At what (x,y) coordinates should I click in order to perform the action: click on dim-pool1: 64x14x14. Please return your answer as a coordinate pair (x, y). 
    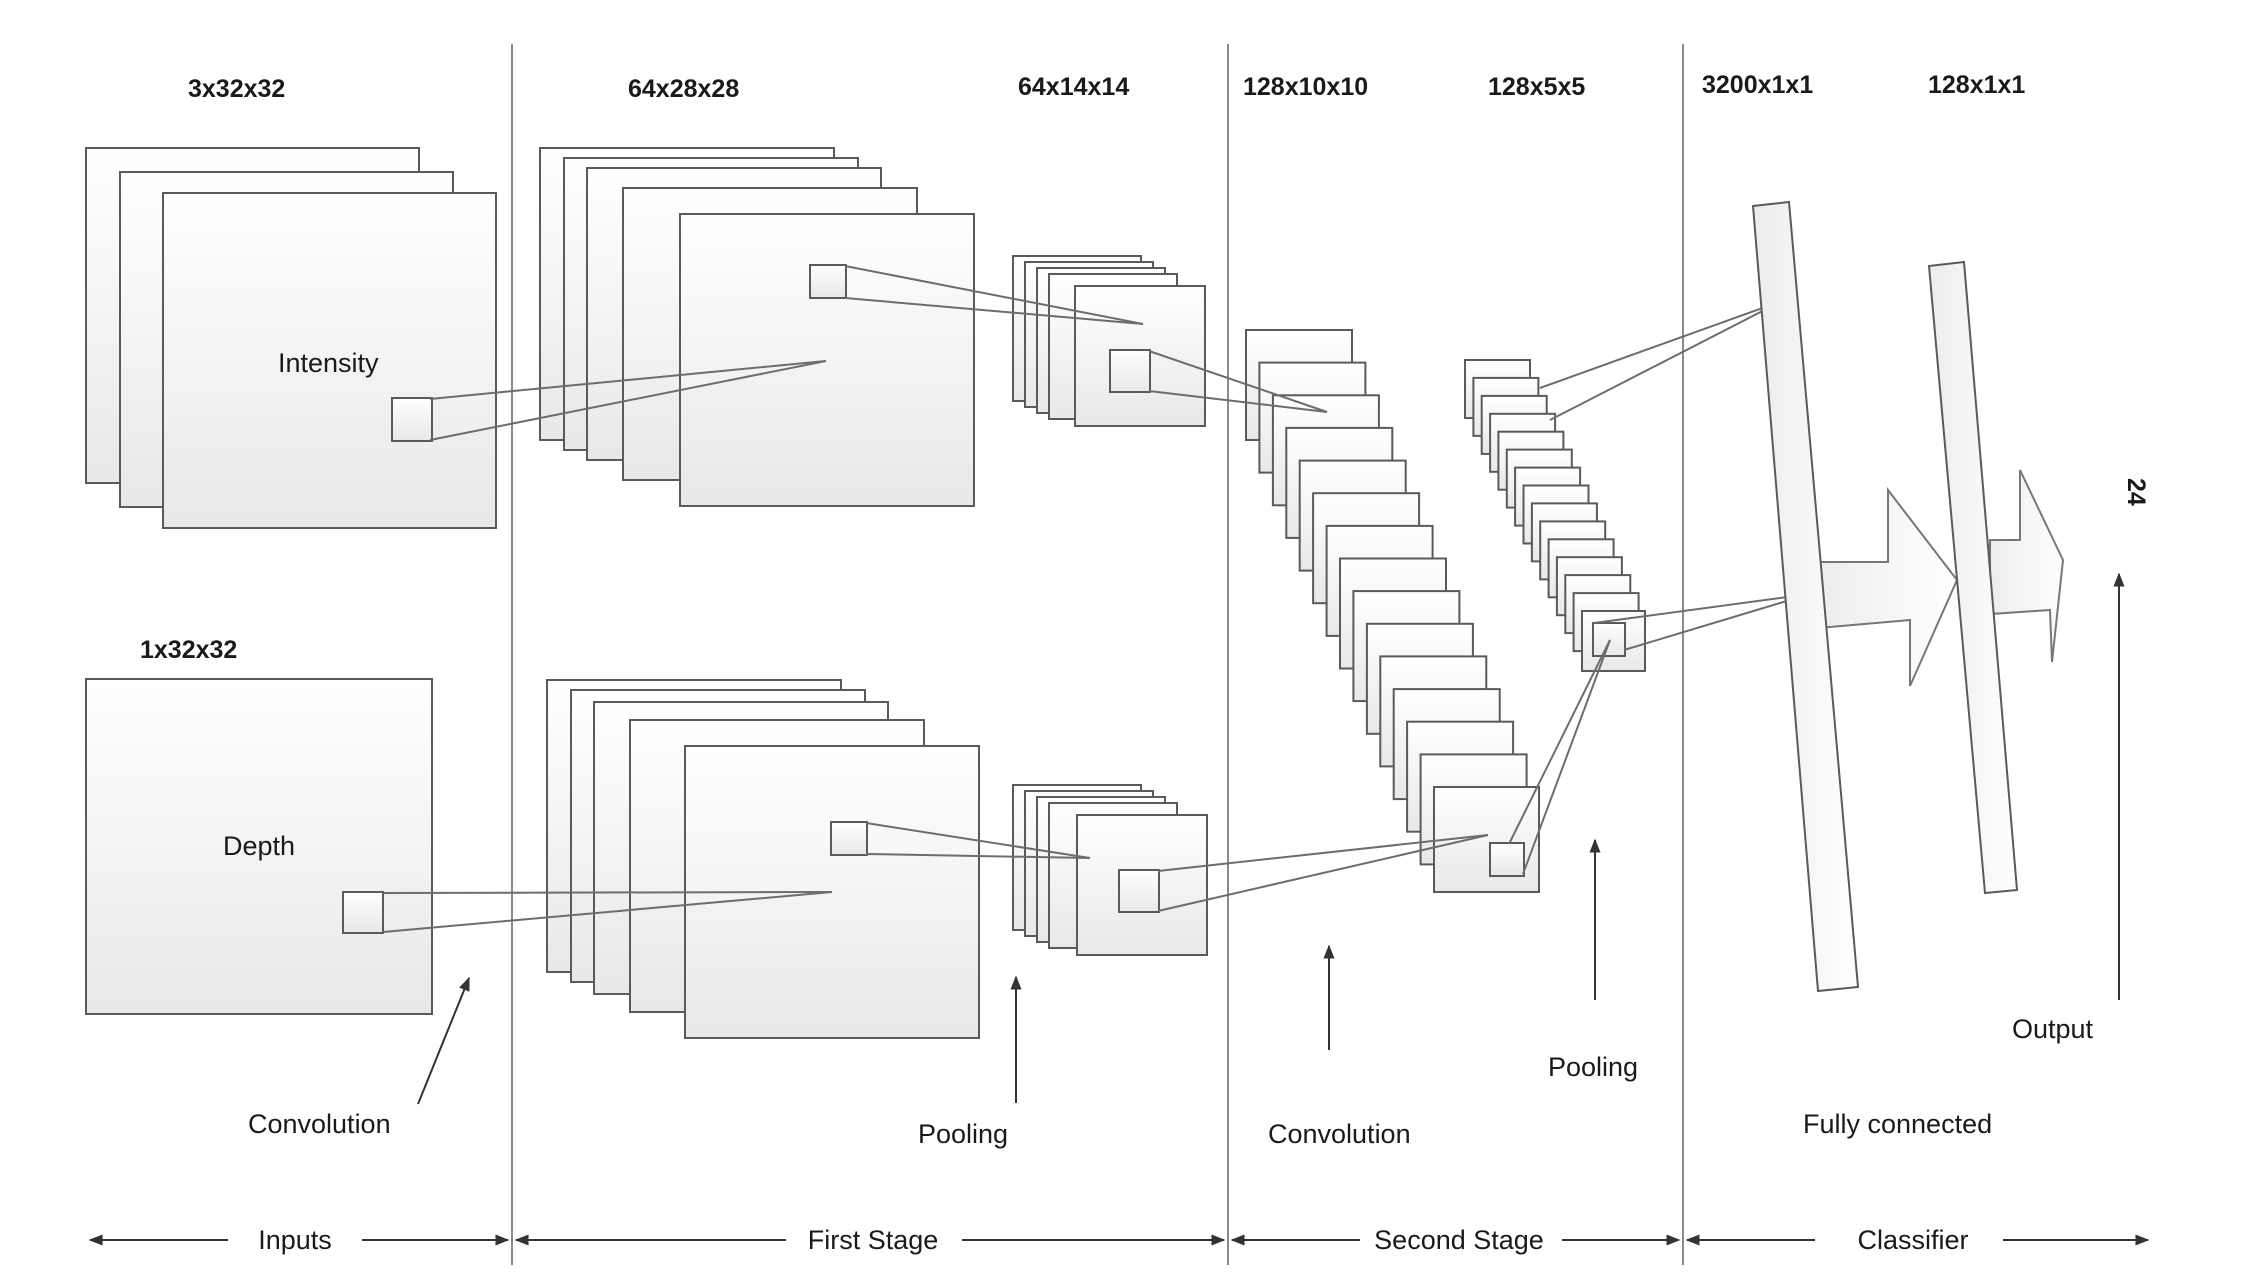
    Looking at the image, I should click on (1073, 87).